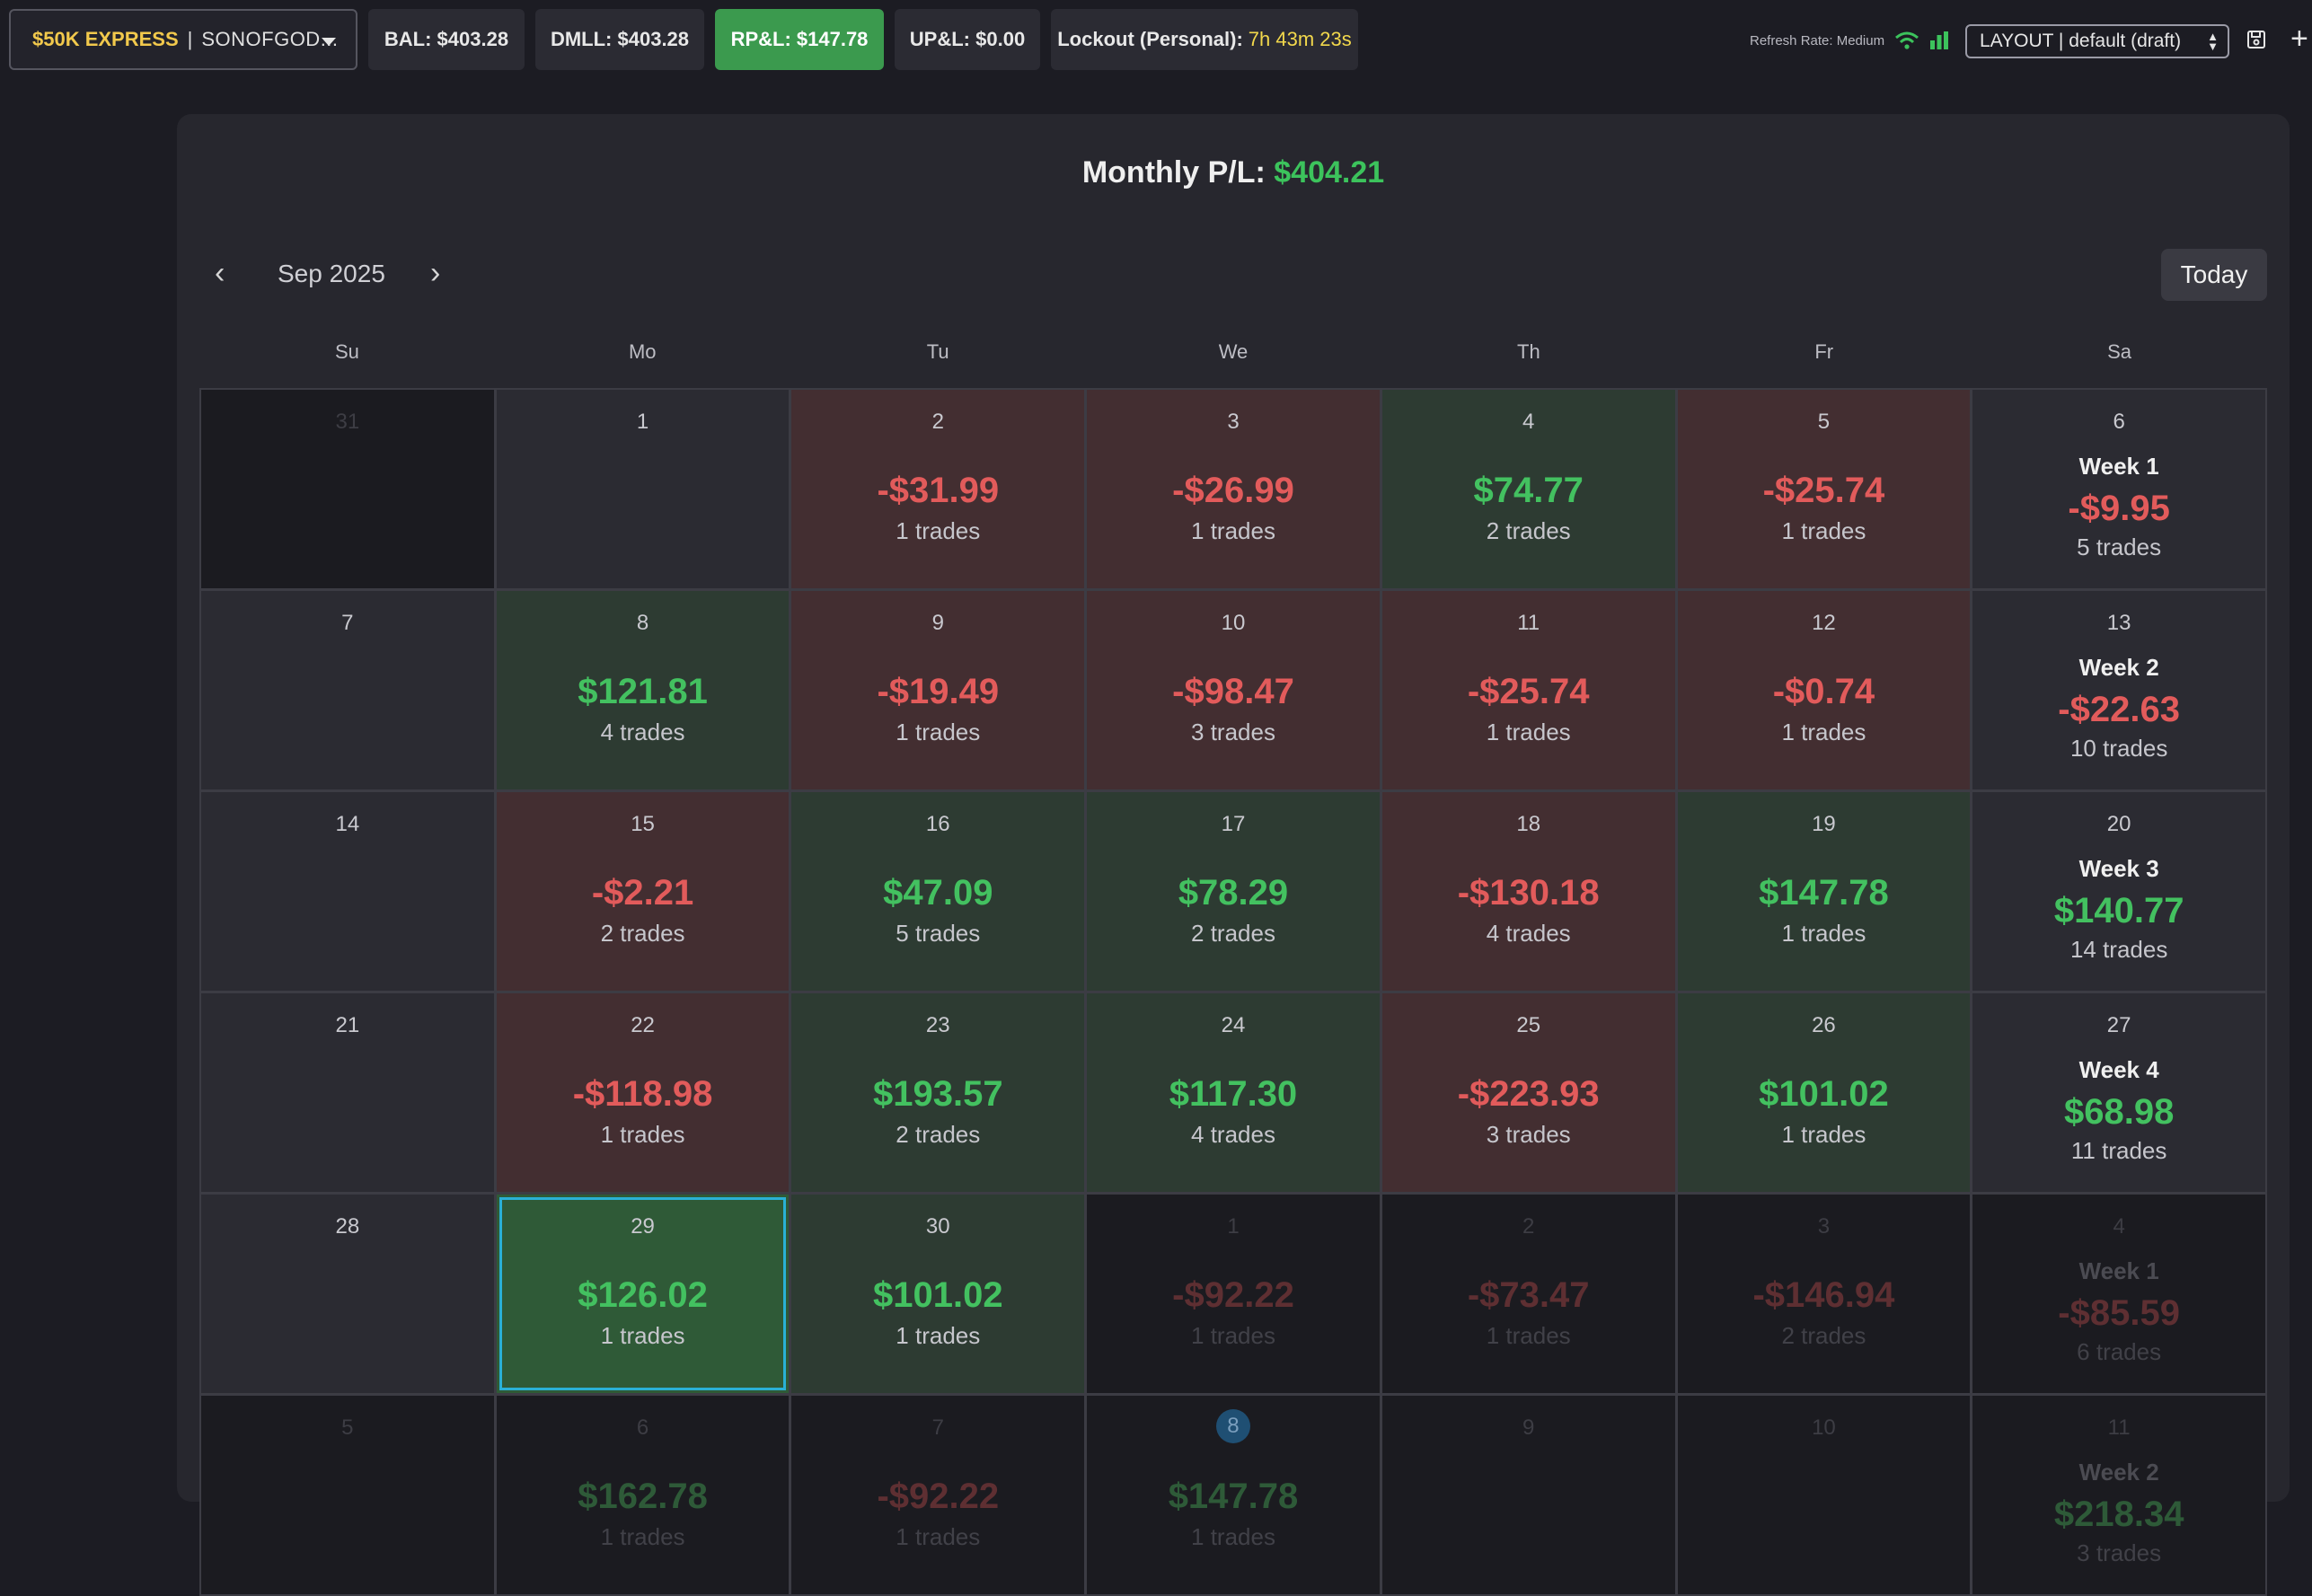  What do you see at coordinates (643, 891) in the screenshot?
I see `day-cell: 15 -$2.21 2 trades` at bounding box center [643, 891].